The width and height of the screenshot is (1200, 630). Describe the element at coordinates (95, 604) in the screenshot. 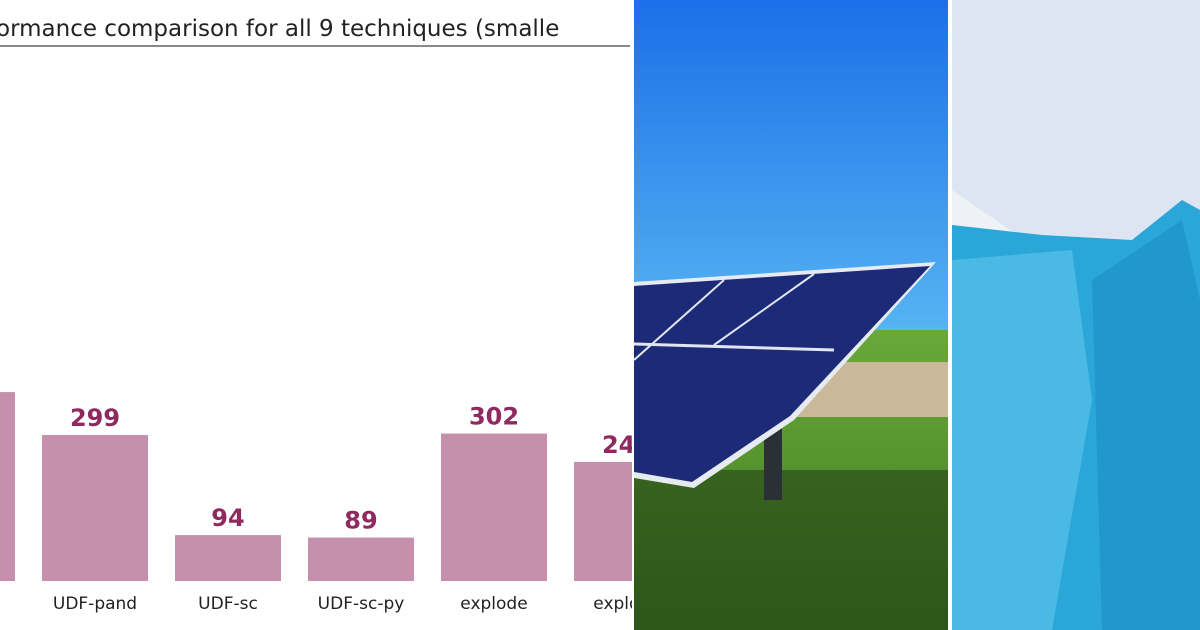

I see `x-tick-label: UDF-pand` at that location.